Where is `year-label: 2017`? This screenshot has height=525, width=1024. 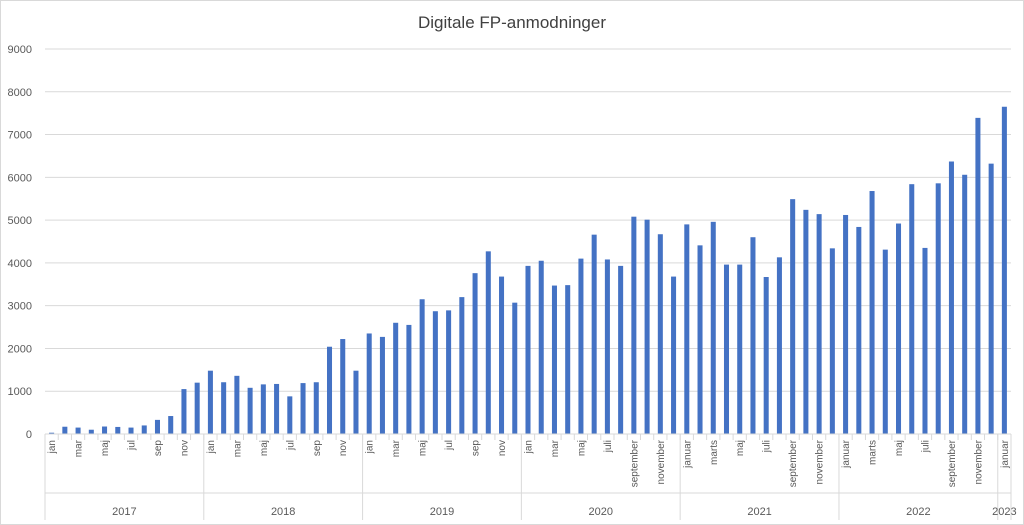 year-label: 2017 is located at coordinates (124, 512).